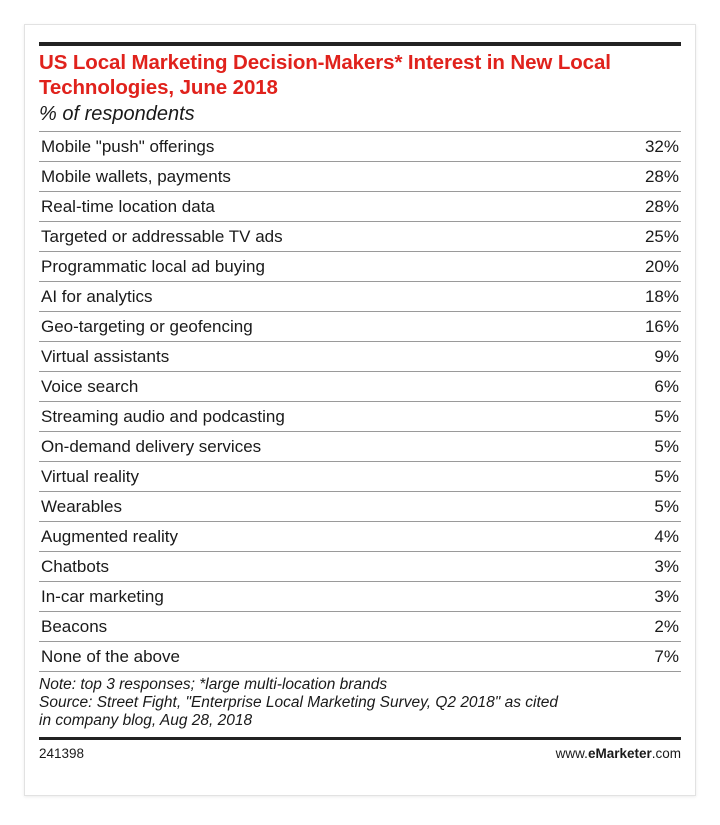 Image resolution: width=720 pixels, height=825 pixels. Describe the element at coordinates (110, 656) in the screenshot. I see `row-label: None of the above` at that location.